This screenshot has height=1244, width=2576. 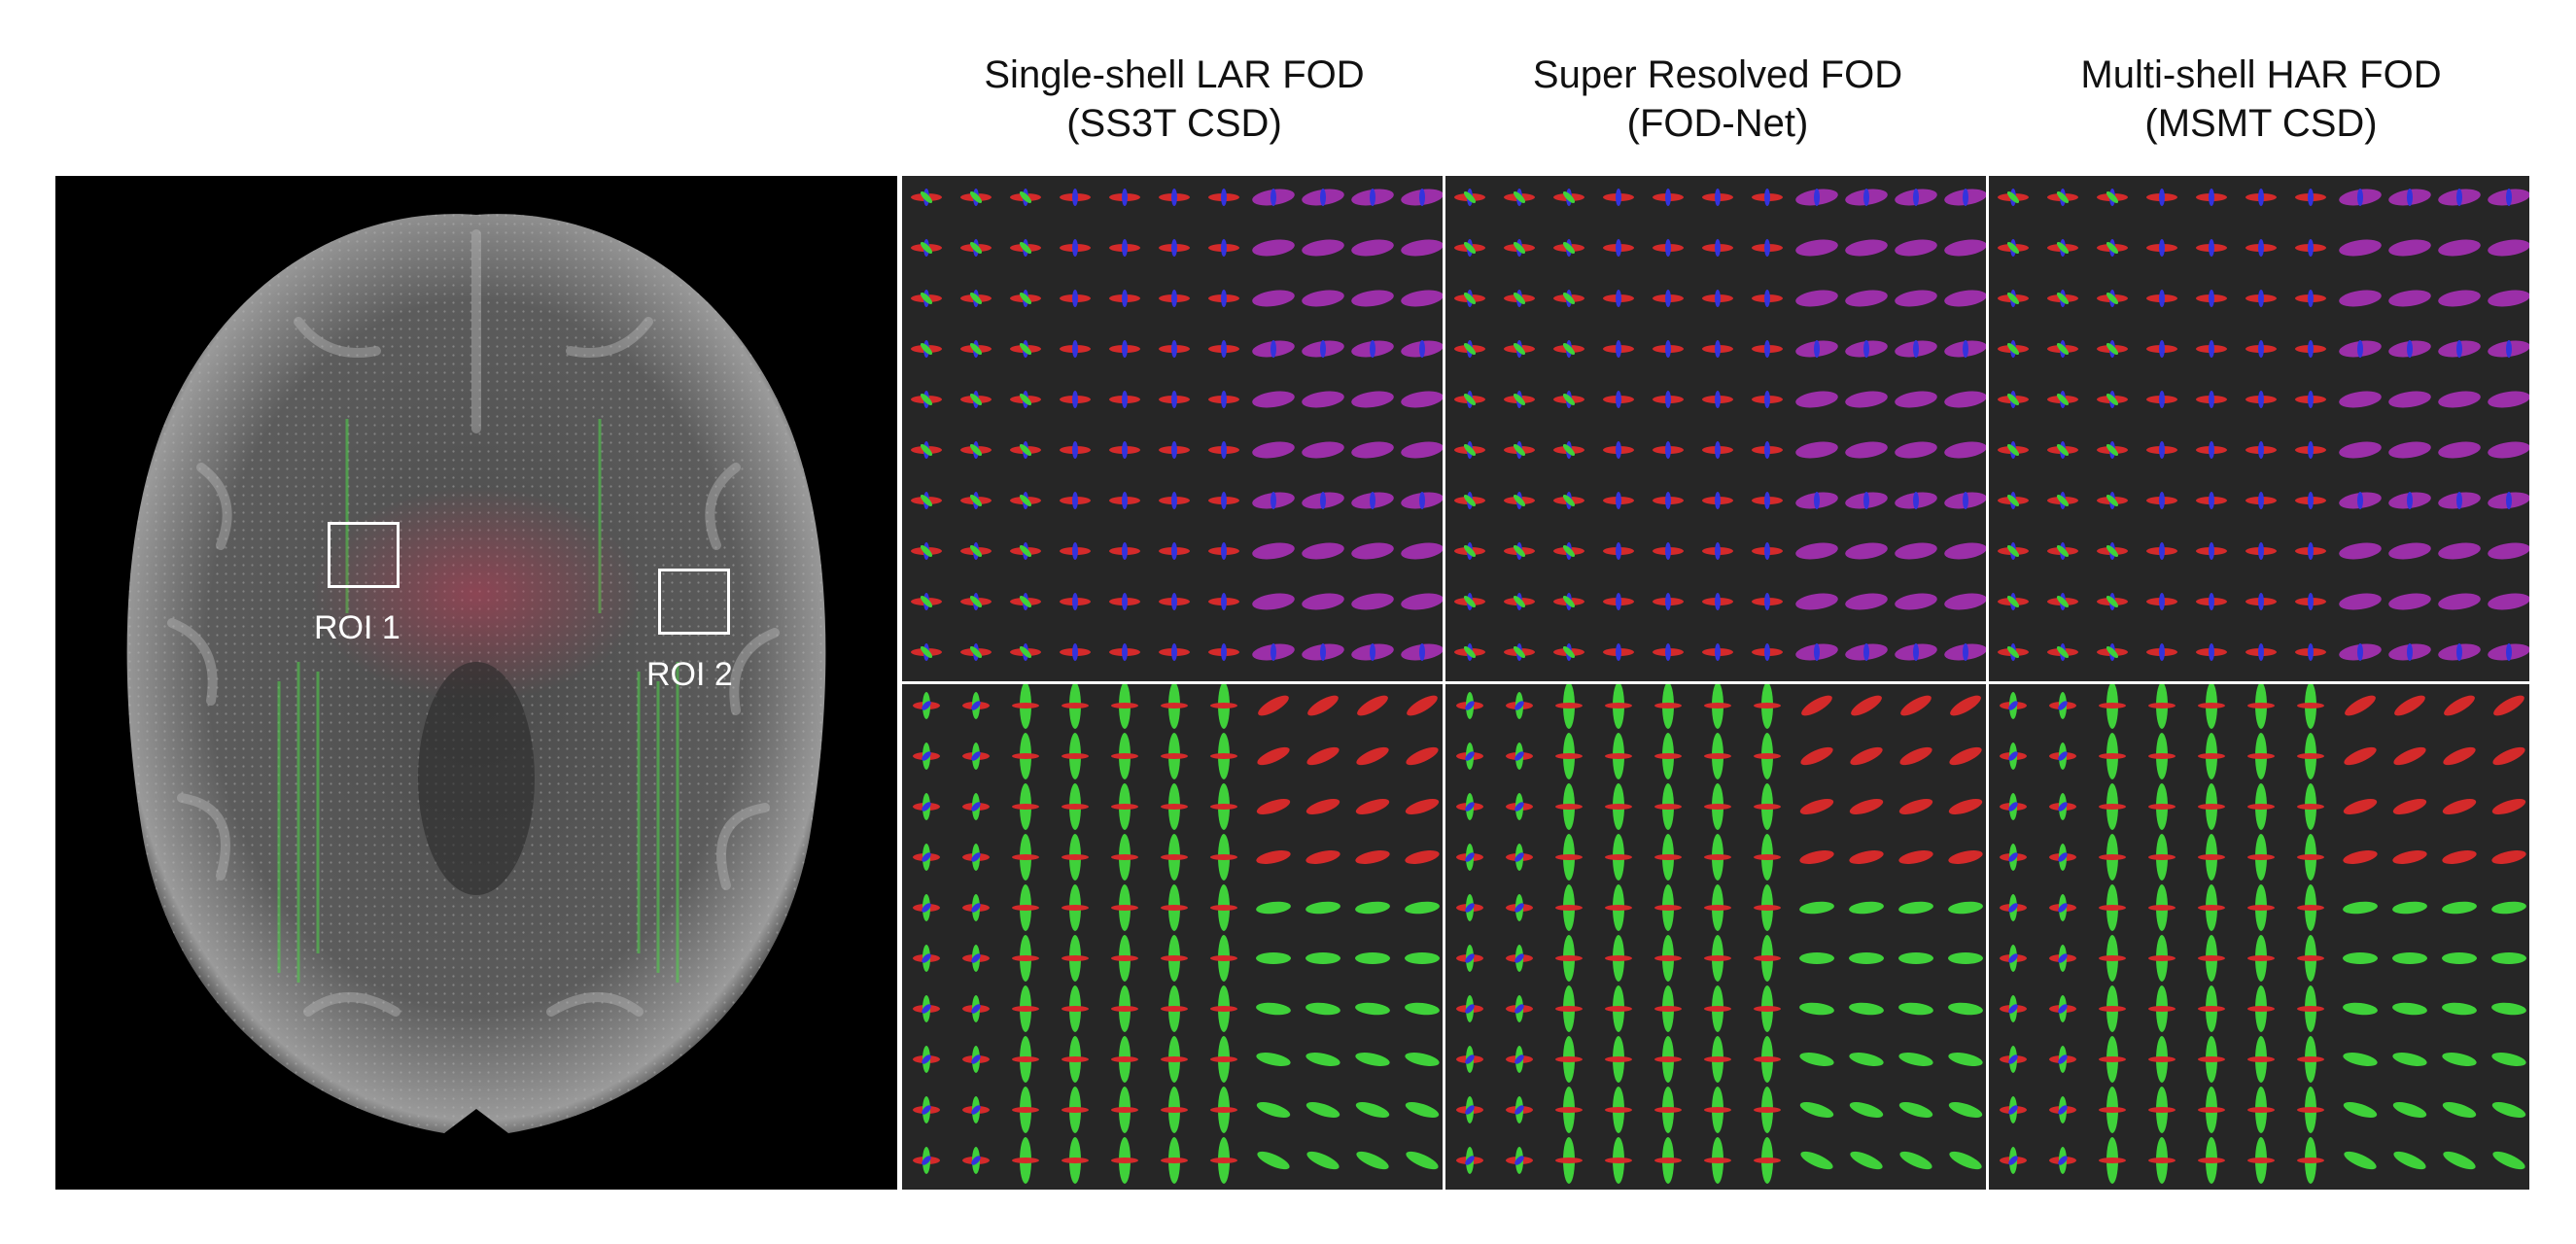 I want to click on column-title-line1: Super Resolved FOD, so click(x=1717, y=74).